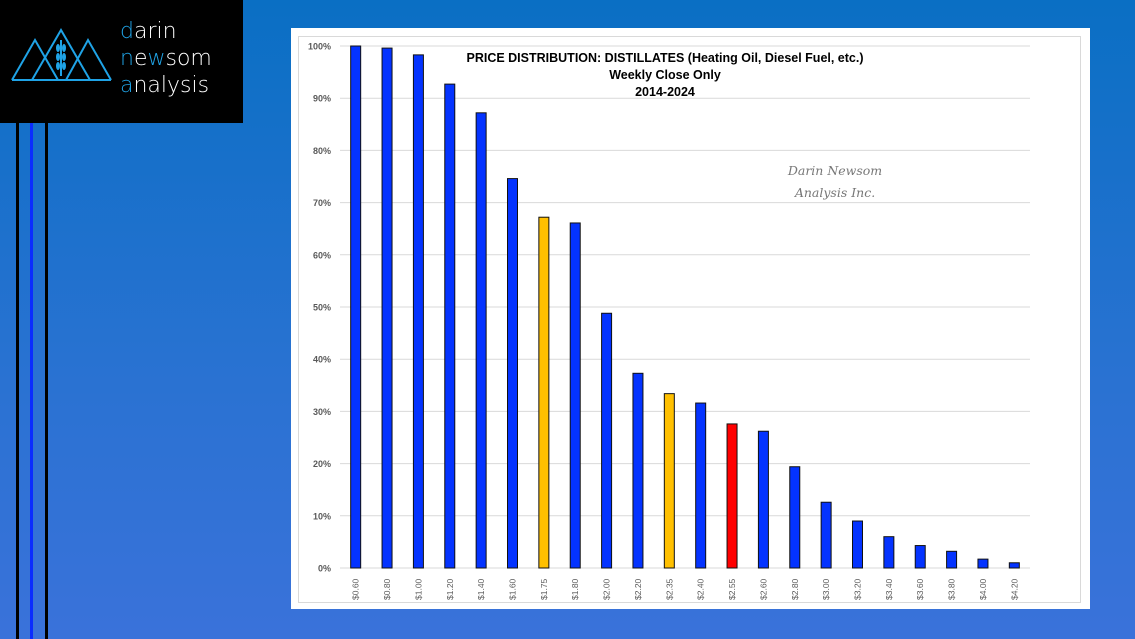  Describe the element at coordinates (127, 58) in the screenshot. I see `logo-n: n` at that location.